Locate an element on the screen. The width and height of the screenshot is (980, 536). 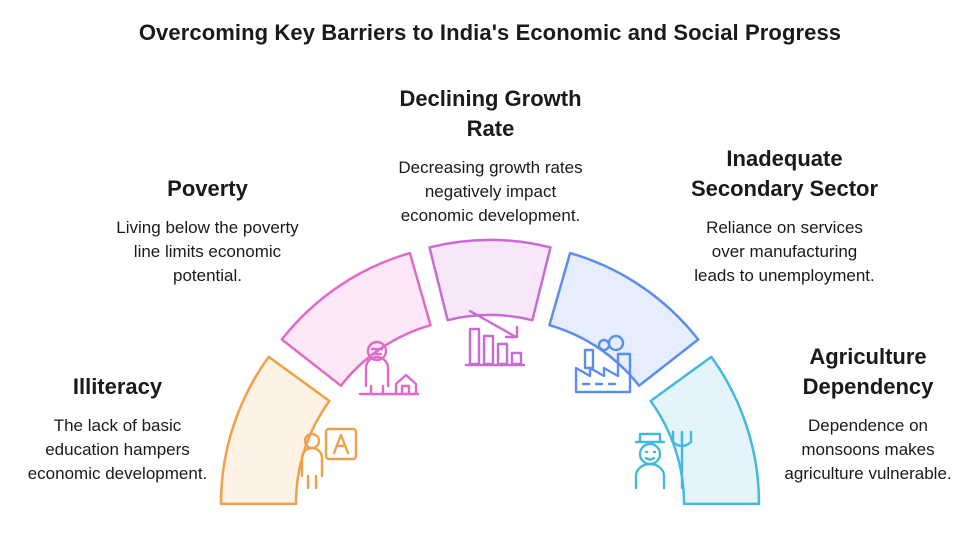
farmer-pitchfork-icon is located at coordinates (663, 460).